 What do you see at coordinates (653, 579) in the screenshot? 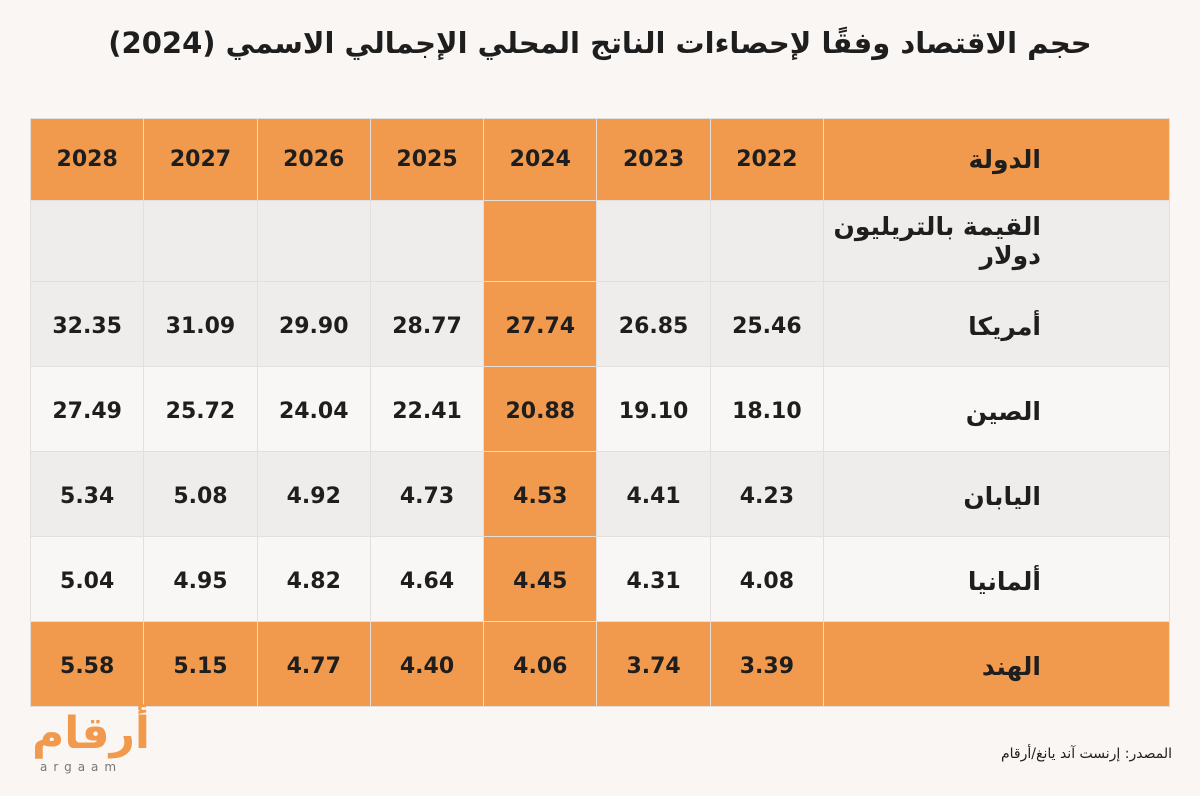
I see `gdp-value: 4.31` at bounding box center [653, 579].